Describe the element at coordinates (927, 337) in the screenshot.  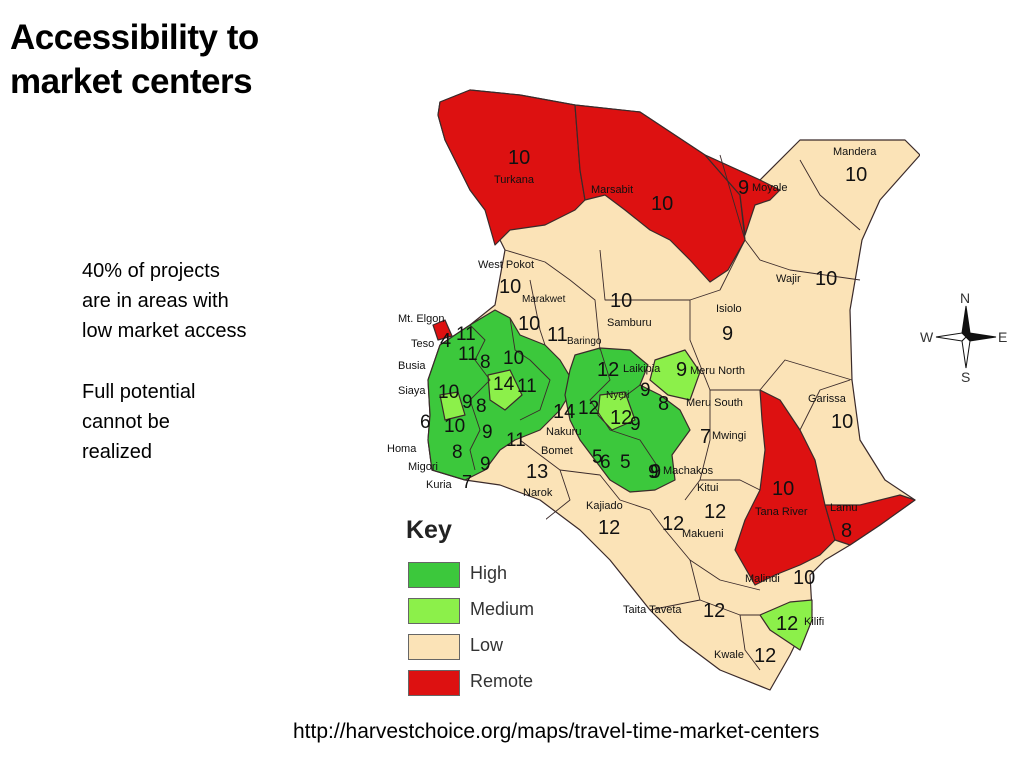
I see `compass-w: W` at that location.